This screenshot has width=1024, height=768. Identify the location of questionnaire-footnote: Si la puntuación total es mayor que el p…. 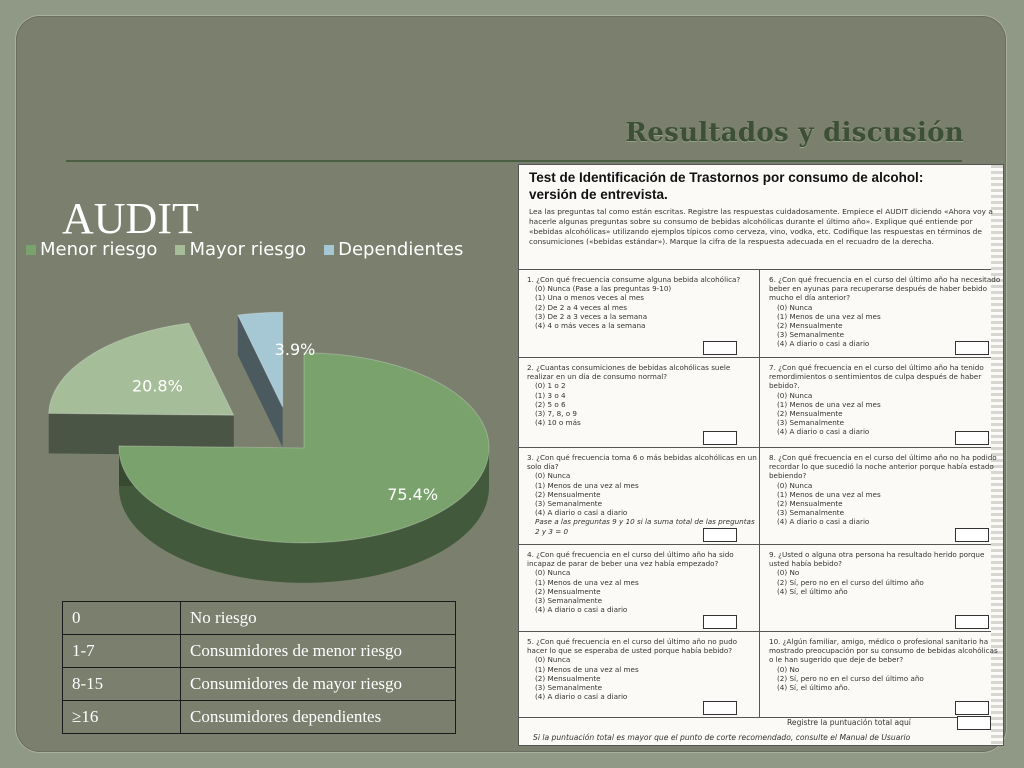
(722, 737).